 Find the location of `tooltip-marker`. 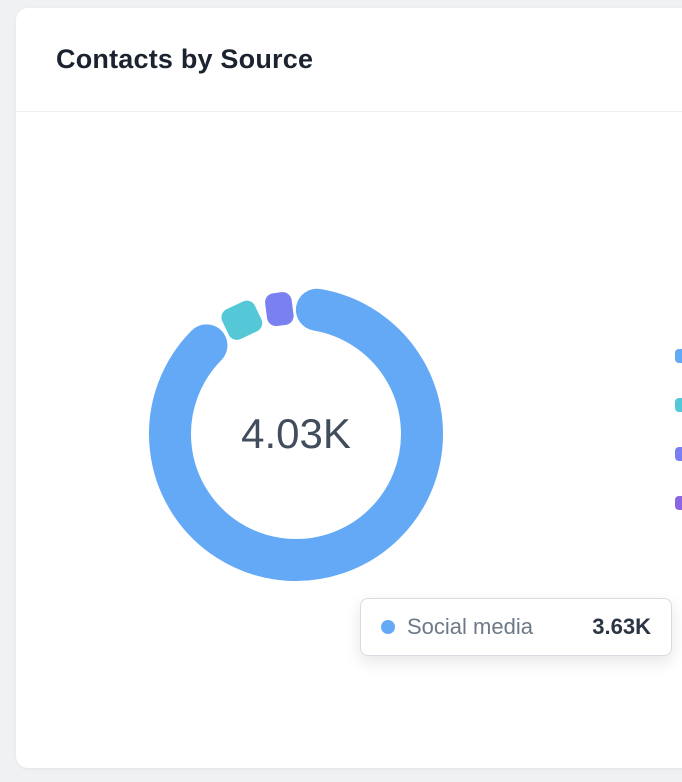

tooltip-marker is located at coordinates (388, 627).